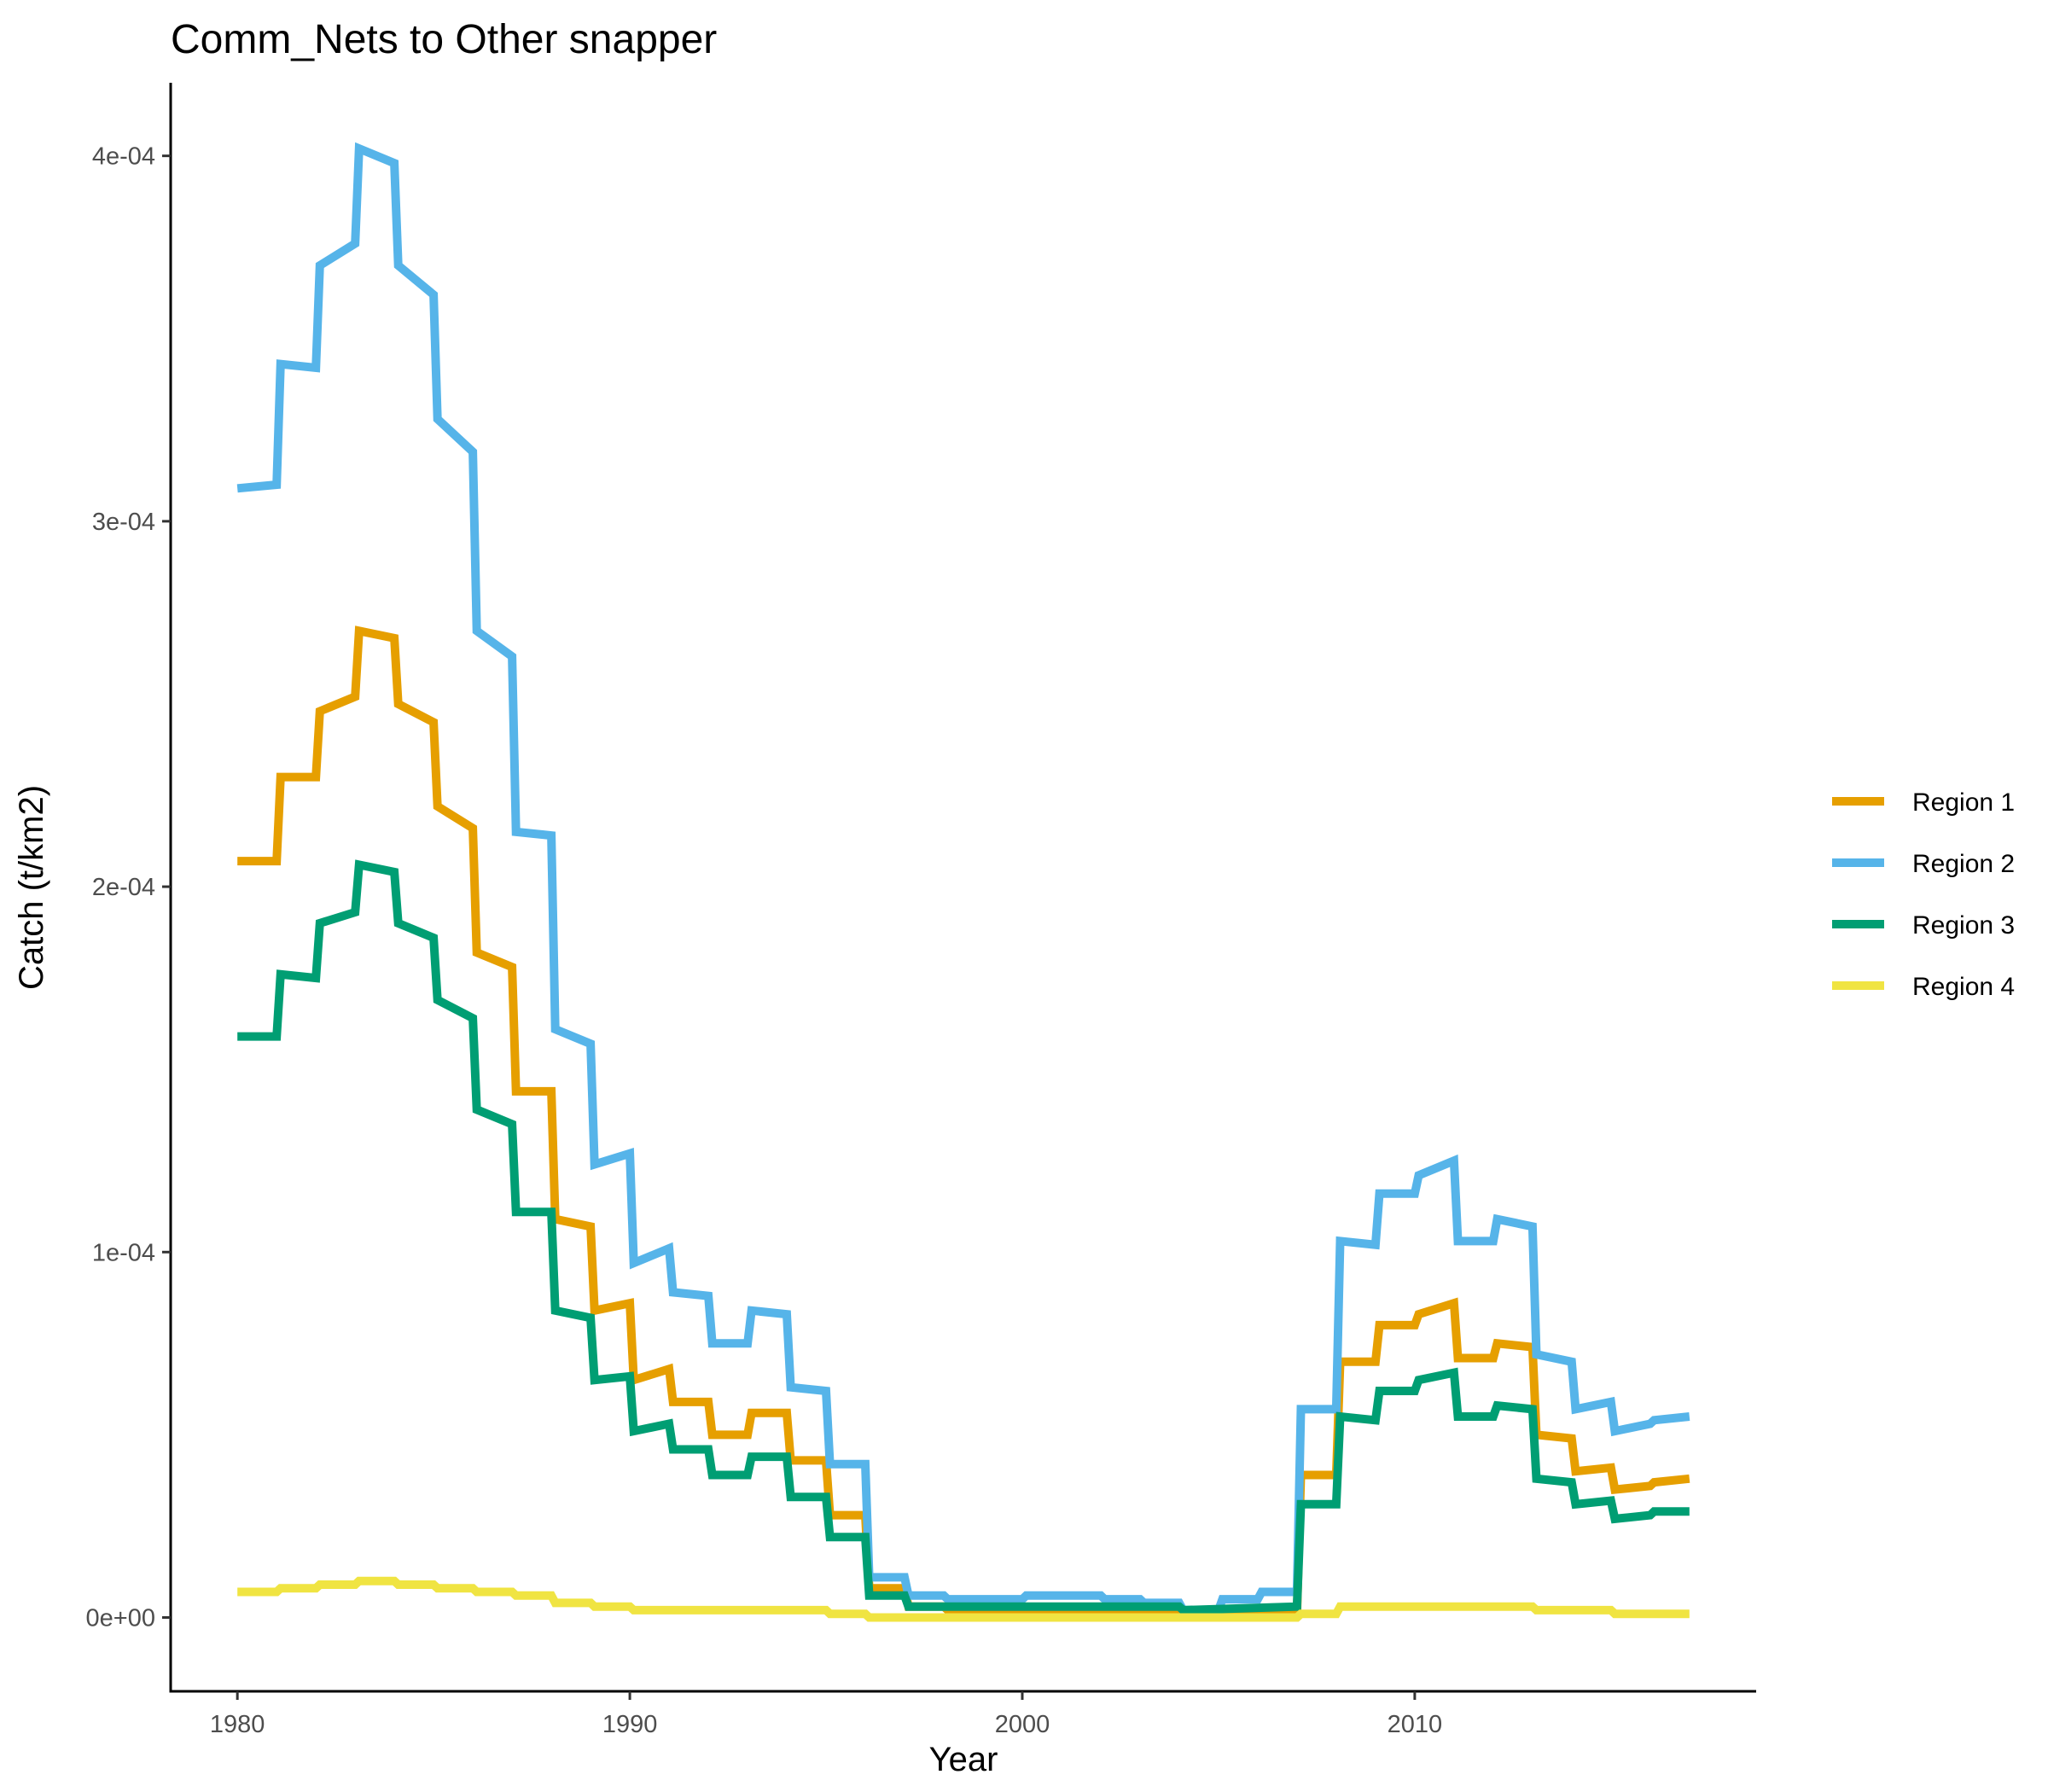 The height and width of the screenshot is (1792, 2048). What do you see at coordinates (630, 1724) in the screenshot?
I see `x-tick-label: 1990` at bounding box center [630, 1724].